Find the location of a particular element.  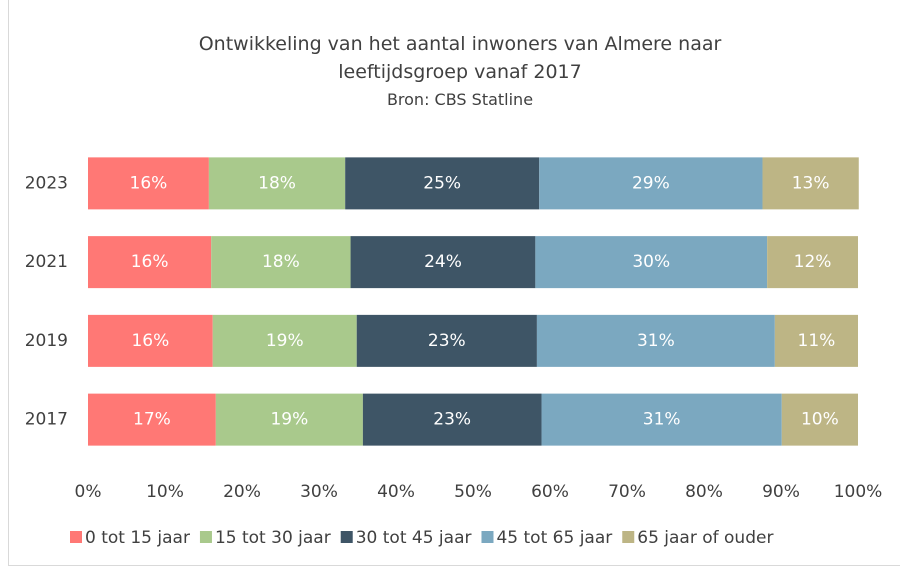

y-tick-label: 2021 is located at coordinates (46, 262).